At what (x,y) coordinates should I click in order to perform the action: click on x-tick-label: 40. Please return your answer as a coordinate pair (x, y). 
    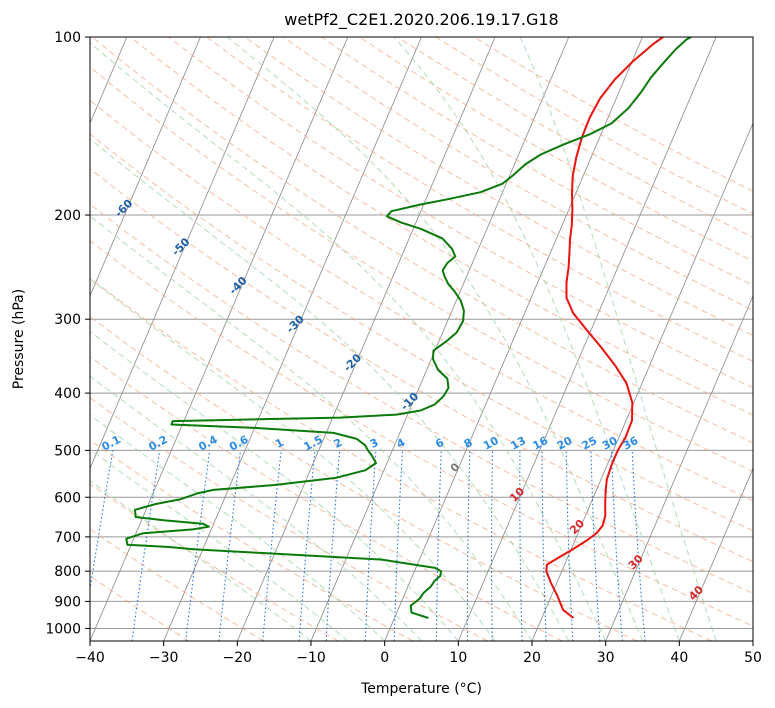
    Looking at the image, I should click on (679, 658).